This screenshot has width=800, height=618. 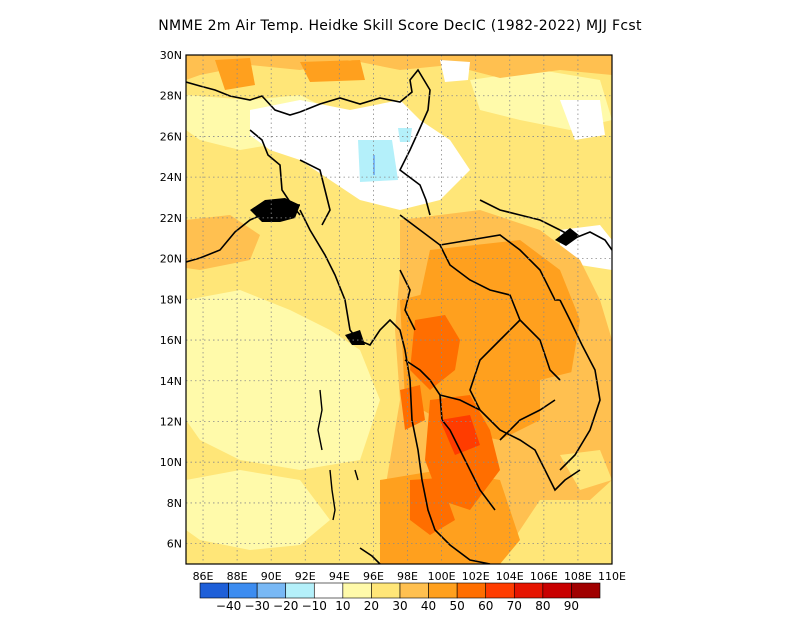 What do you see at coordinates (171, 462) in the screenshot?
I see `y-tick-label: 10N` at bounding box center [171, 462].